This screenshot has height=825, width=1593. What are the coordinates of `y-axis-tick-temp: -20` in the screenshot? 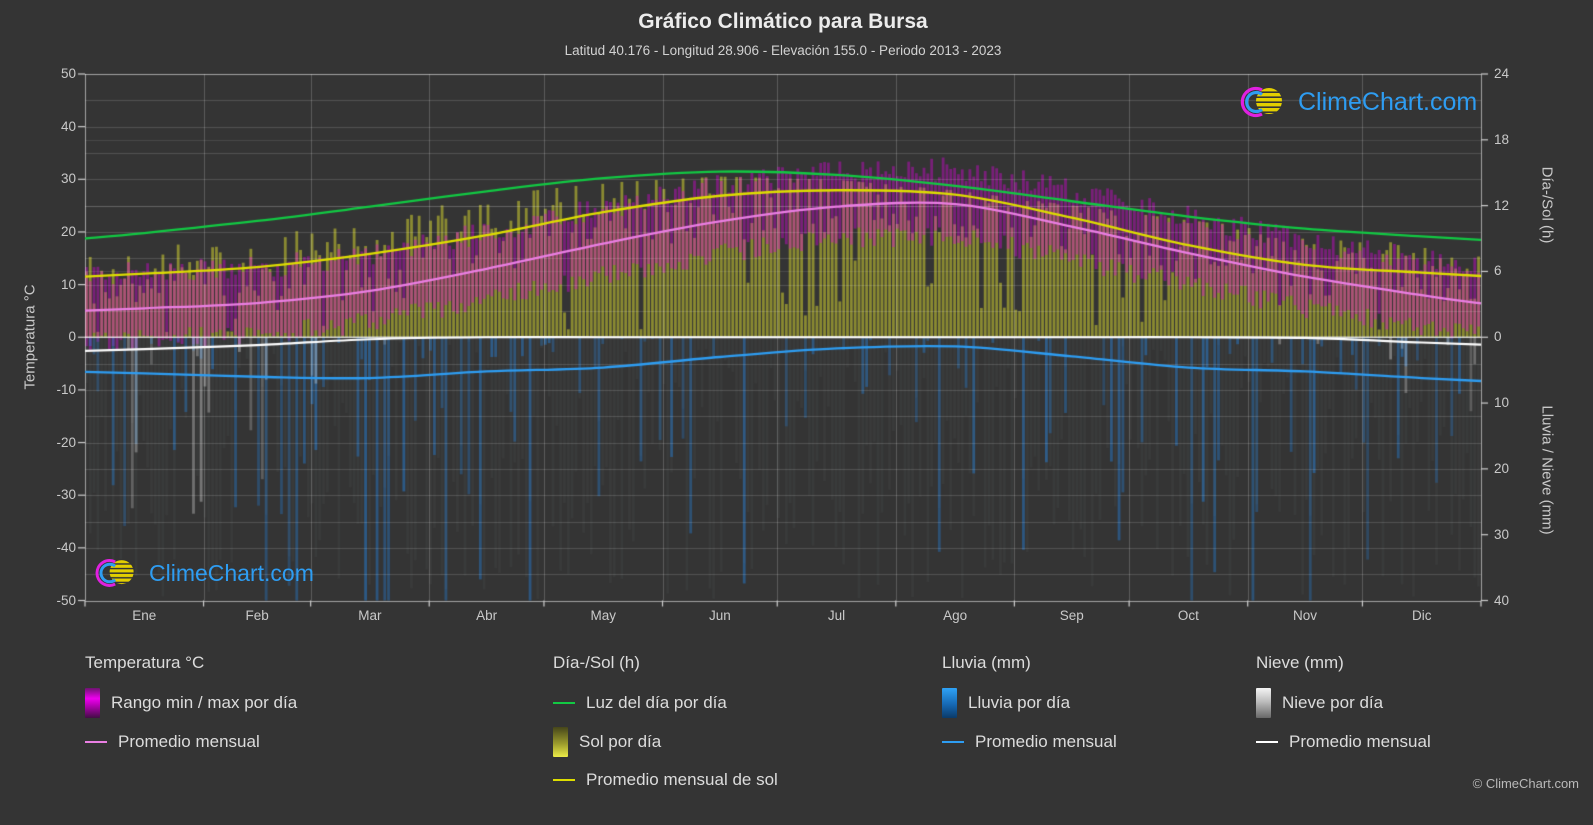 It's located at (66, 442).